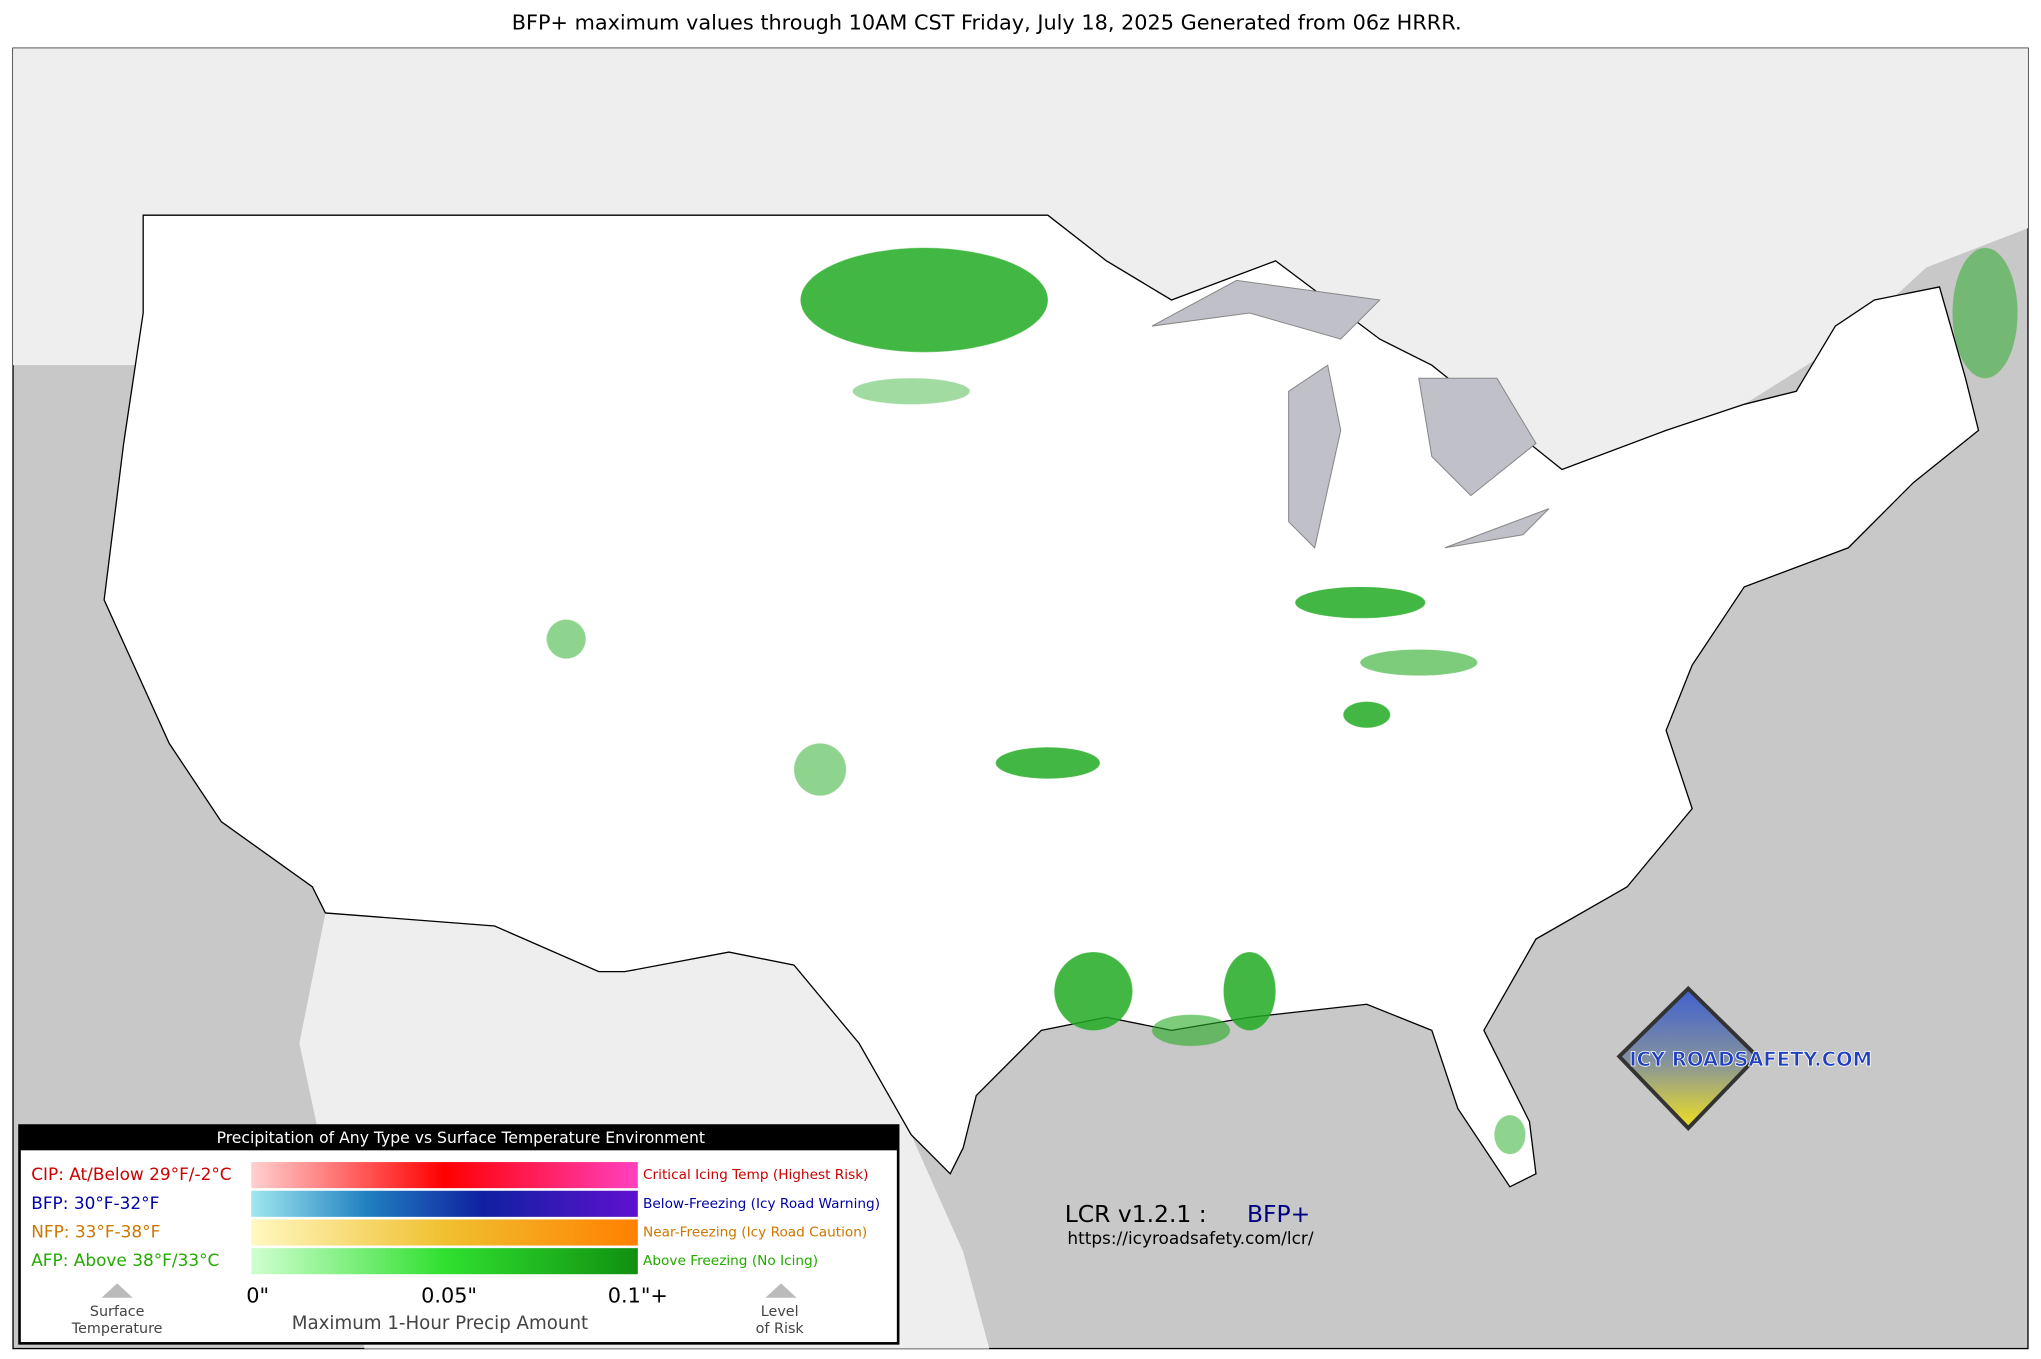 The height and width of the screenshot is (1359, 2041). I want to click on lake-huron, so click(1477, 437).